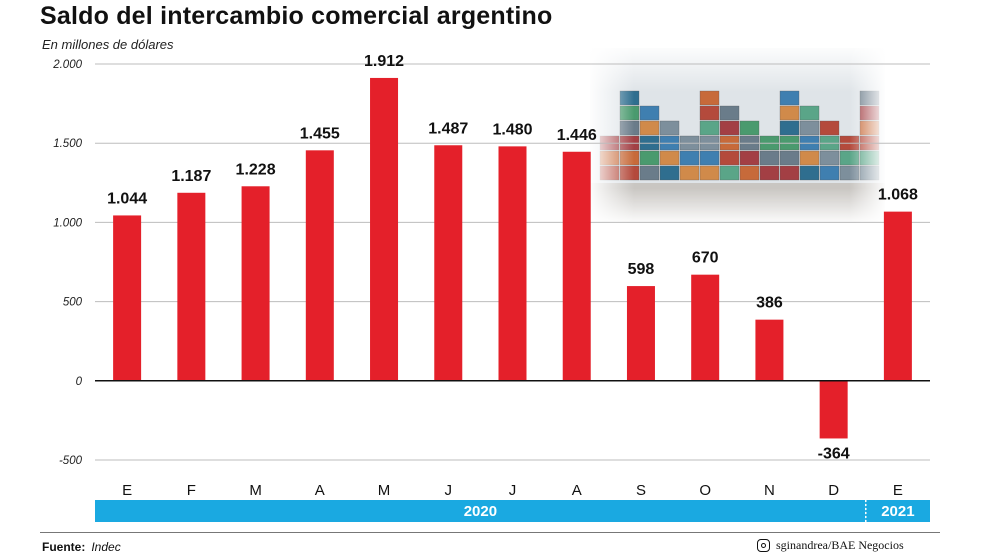 This screenshot has width=992, height=558. I want to click on value-label: 598, so click(641, 269).